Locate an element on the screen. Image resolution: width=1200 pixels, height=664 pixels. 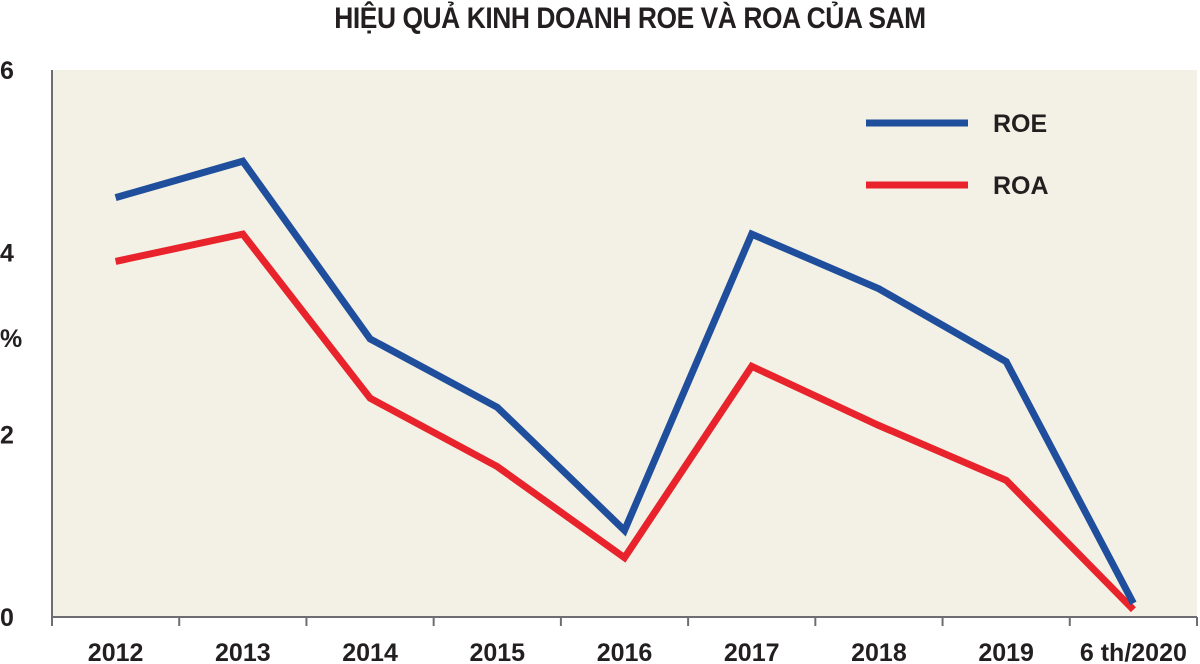
y-axis-label: % is located at coordinates (11, 339).